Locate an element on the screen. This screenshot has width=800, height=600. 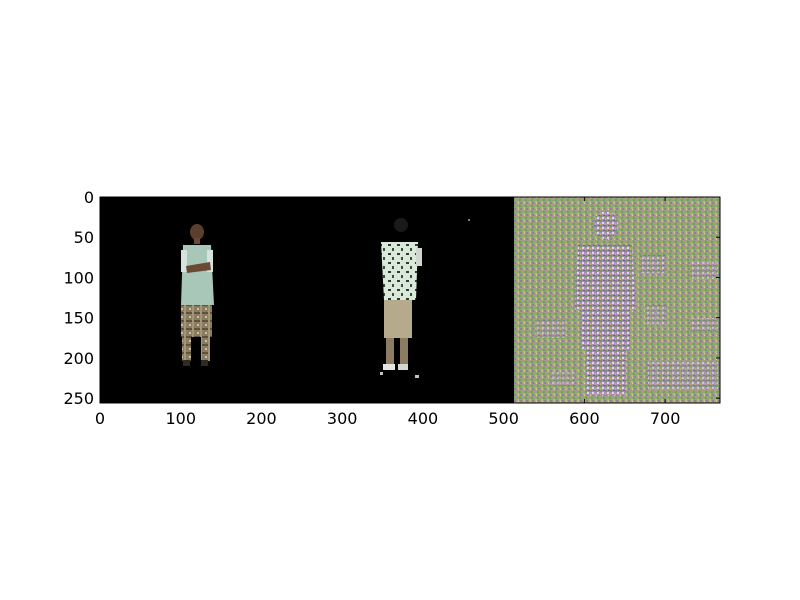
y-tick-label: 250 is located at coordinates (78, 398).